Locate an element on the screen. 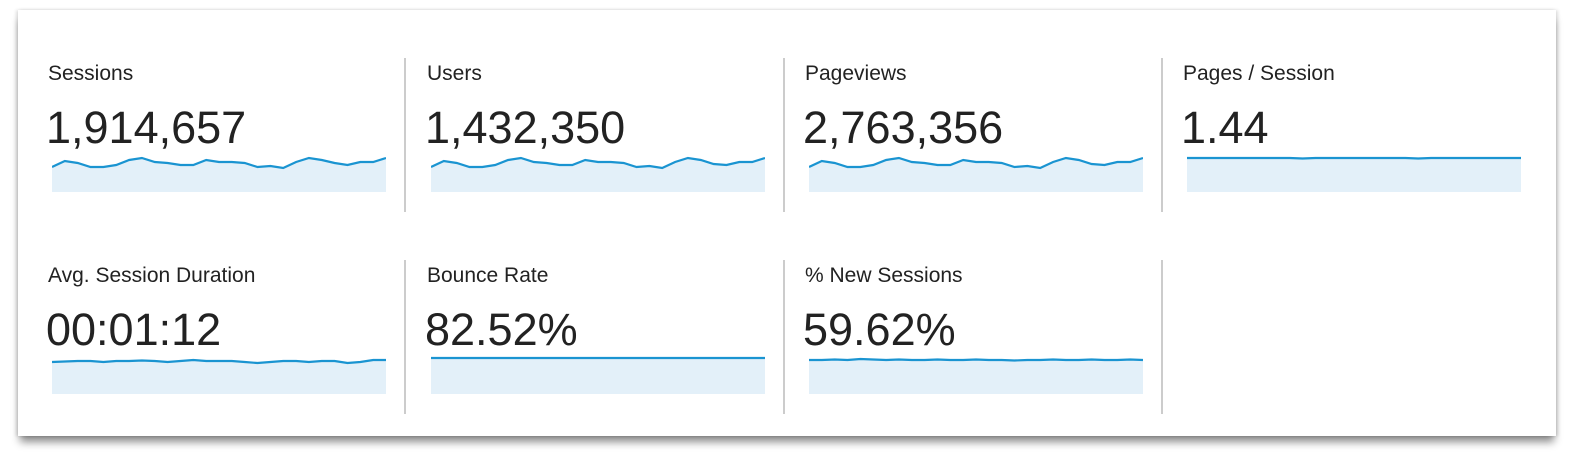 The image size is (1576, 472). metric-label: Sessions is located at coordinates (91, 73).